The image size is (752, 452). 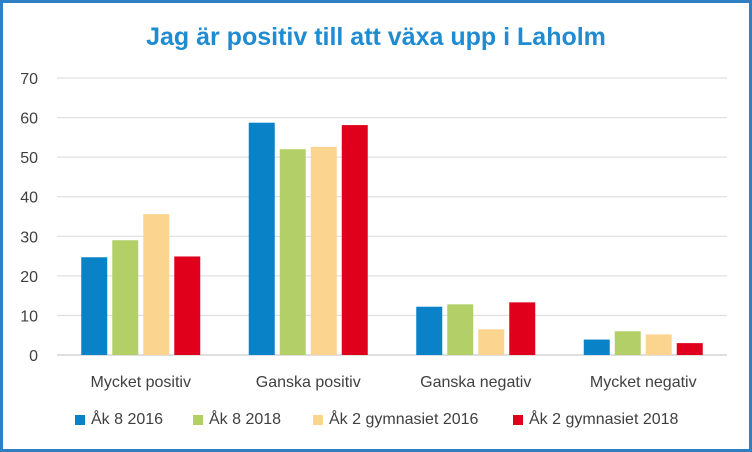 I want to click on legend-item: Åk 8 2016, so click(x=119, y=420).